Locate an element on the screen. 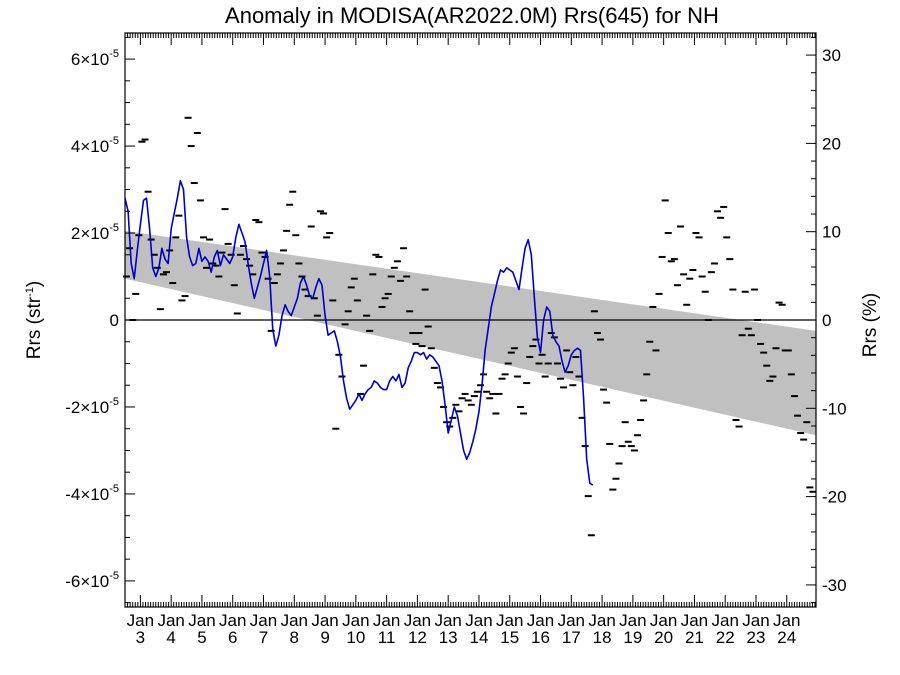 This screenshot has height=675, width=900. y-tick-mantissa: -6×10 is located at coordinates (87, 581).